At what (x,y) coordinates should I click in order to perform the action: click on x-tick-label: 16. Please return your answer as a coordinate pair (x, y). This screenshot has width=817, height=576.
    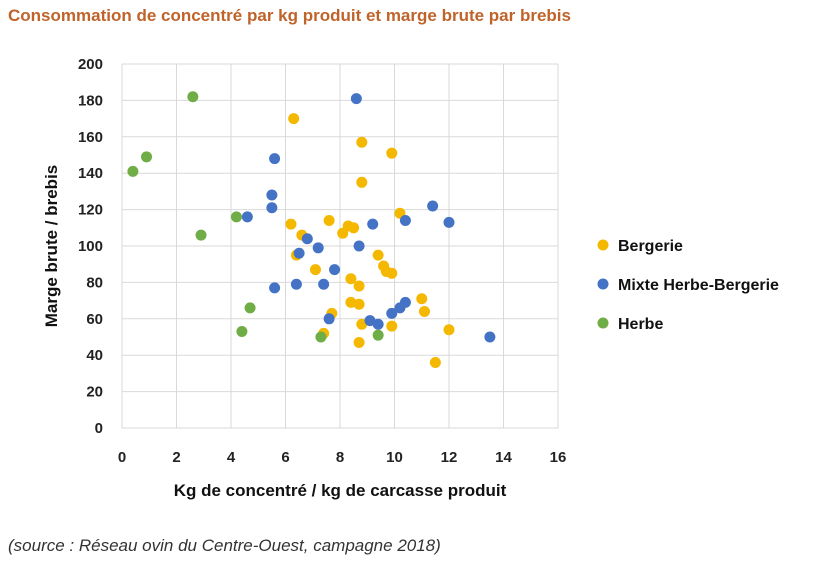
    Looking at the image, I should click on (558, 457).